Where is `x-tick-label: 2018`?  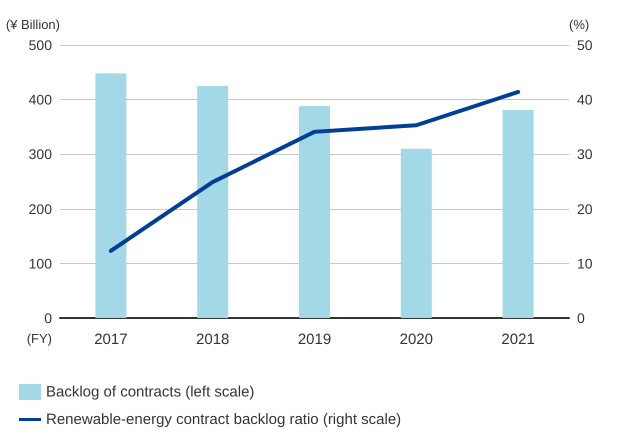 x-tick-label: 2018 is located at coordinates (213, 339).